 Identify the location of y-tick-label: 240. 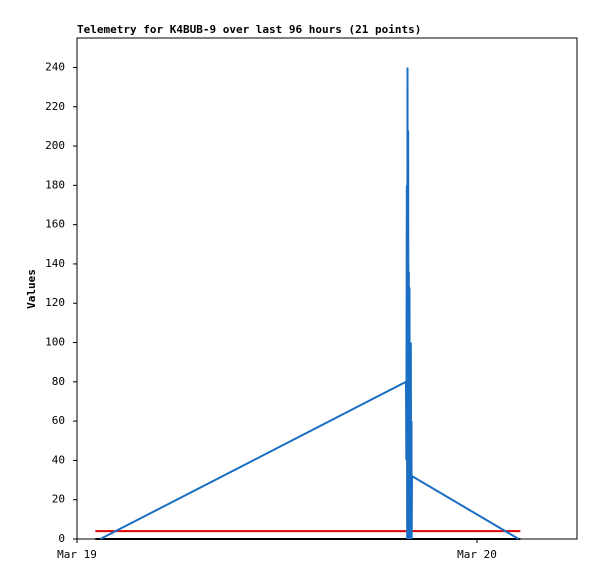
(55, 66).